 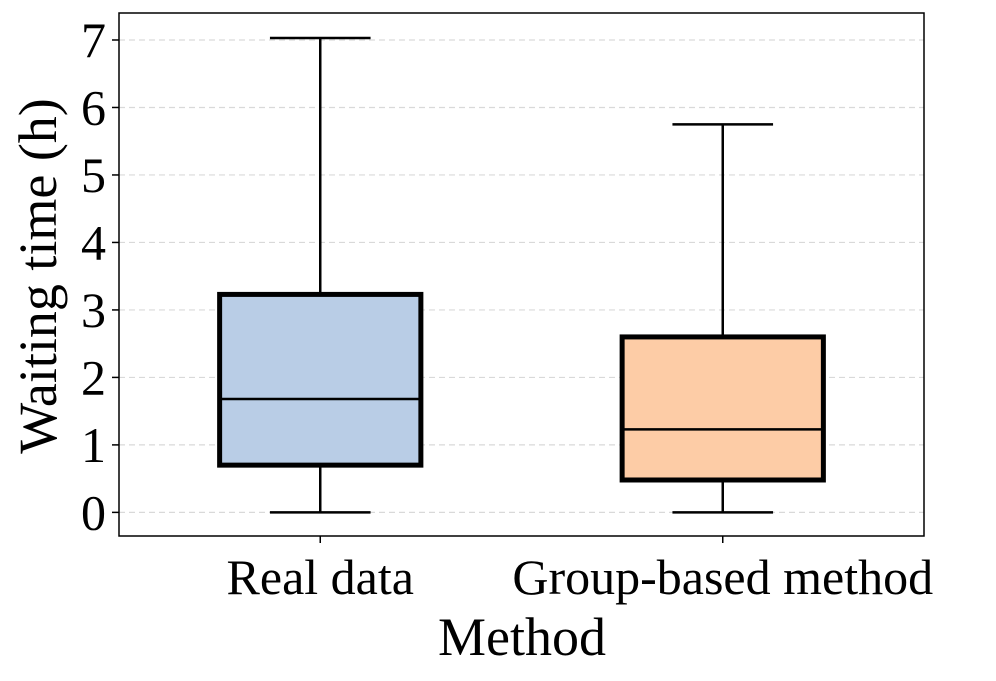 What do you see at coordinates (93, 175) in the screenshot?
I see `y-tick-label-5: 5` at bounding box center [93, 175].